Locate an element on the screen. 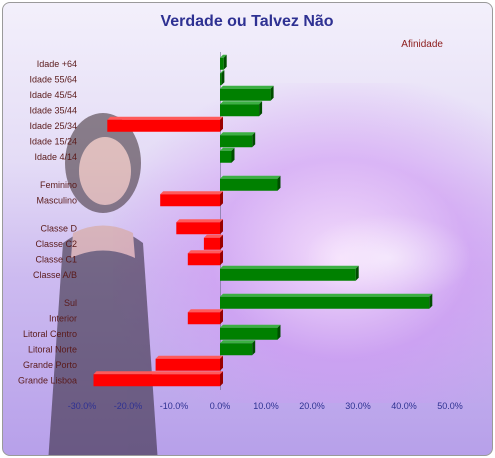  legend-label: Afinidade is located at coordinates (422, 44).